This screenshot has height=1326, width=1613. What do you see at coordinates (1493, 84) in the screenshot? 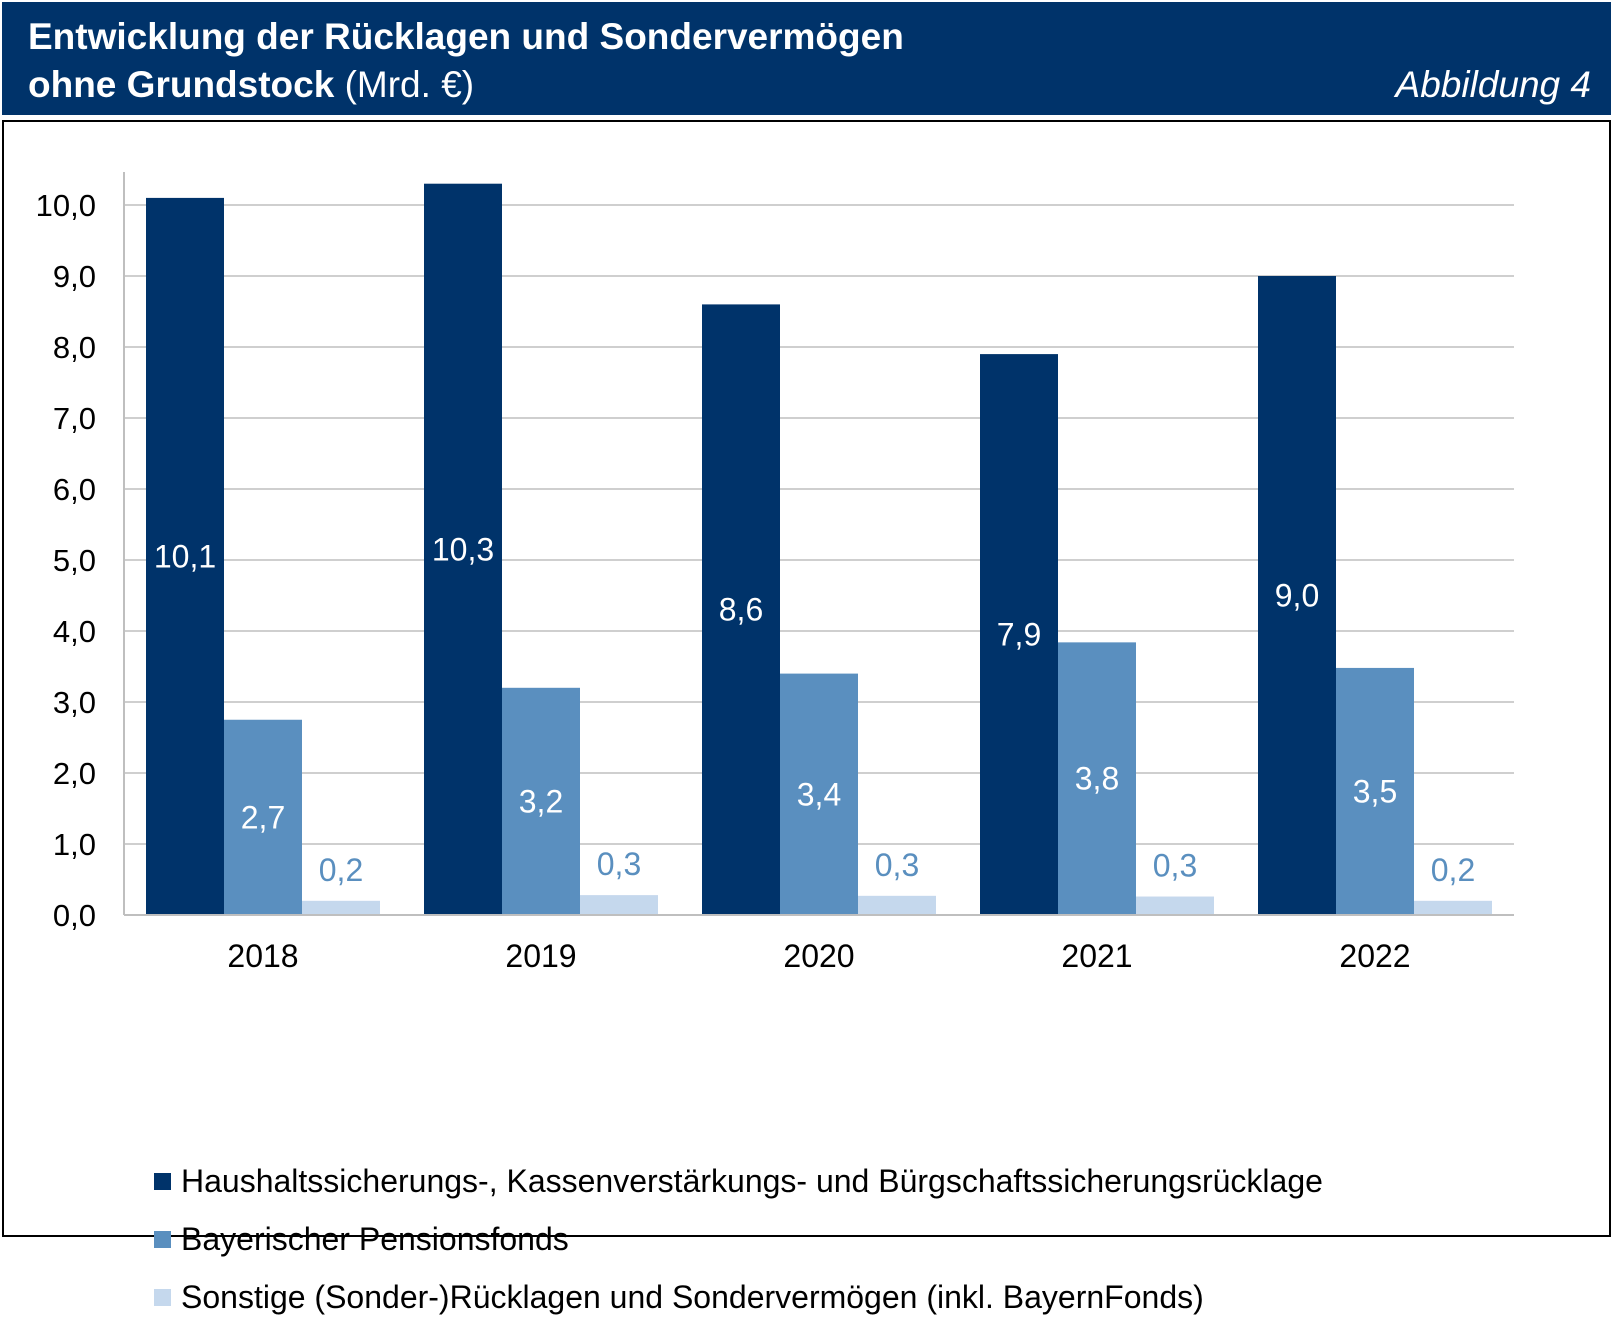
I see `figure-label: Abbildung 4` at bounding box center [1493, 84].